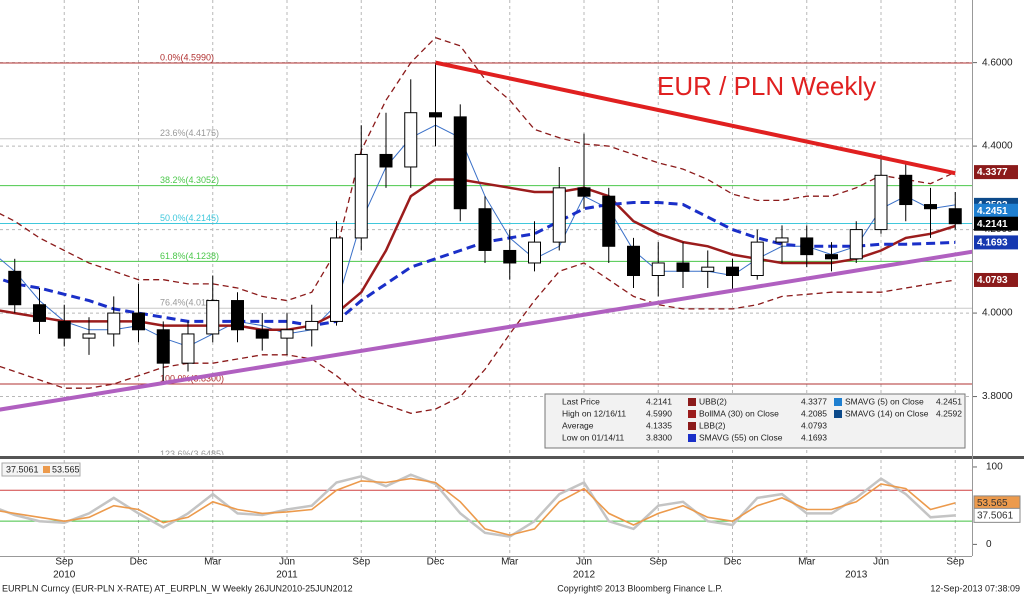 The height and width of the screenshot is (595, 1024). What do you see at coordinates (640, 588) in the screenshot?
I see `footer-center: Copyright© 2013 Bloomberg Finance L.P.` at bounding box center [640, 588].